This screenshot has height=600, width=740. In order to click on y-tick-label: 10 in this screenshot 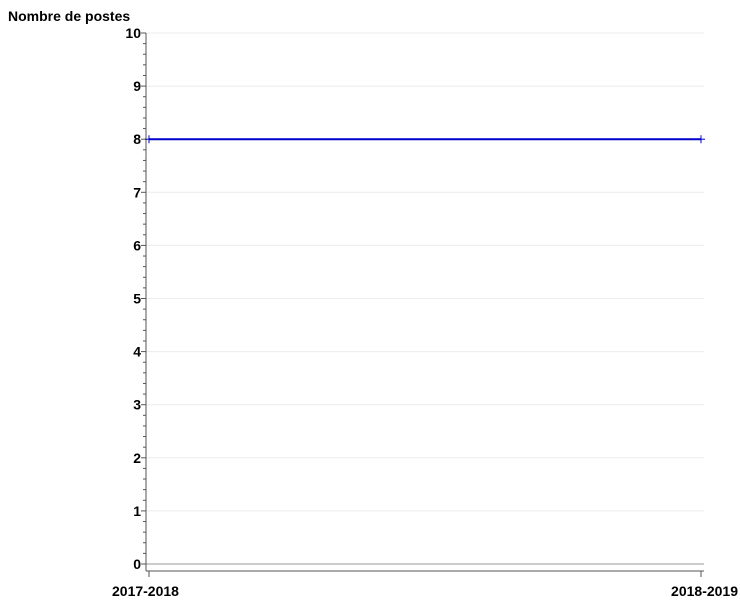, I will do `click(133, 33)`.